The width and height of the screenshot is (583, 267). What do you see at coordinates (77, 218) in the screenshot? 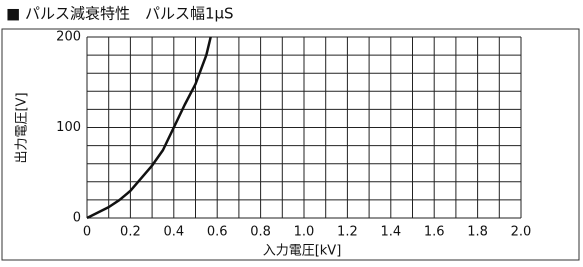
I see `y-tick-label: 0` at bounding box center [77, 218].